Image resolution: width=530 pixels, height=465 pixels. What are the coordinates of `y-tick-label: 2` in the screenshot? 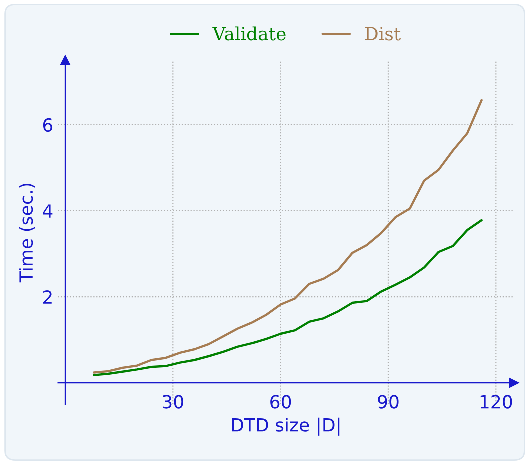 It's located at (48, 297).